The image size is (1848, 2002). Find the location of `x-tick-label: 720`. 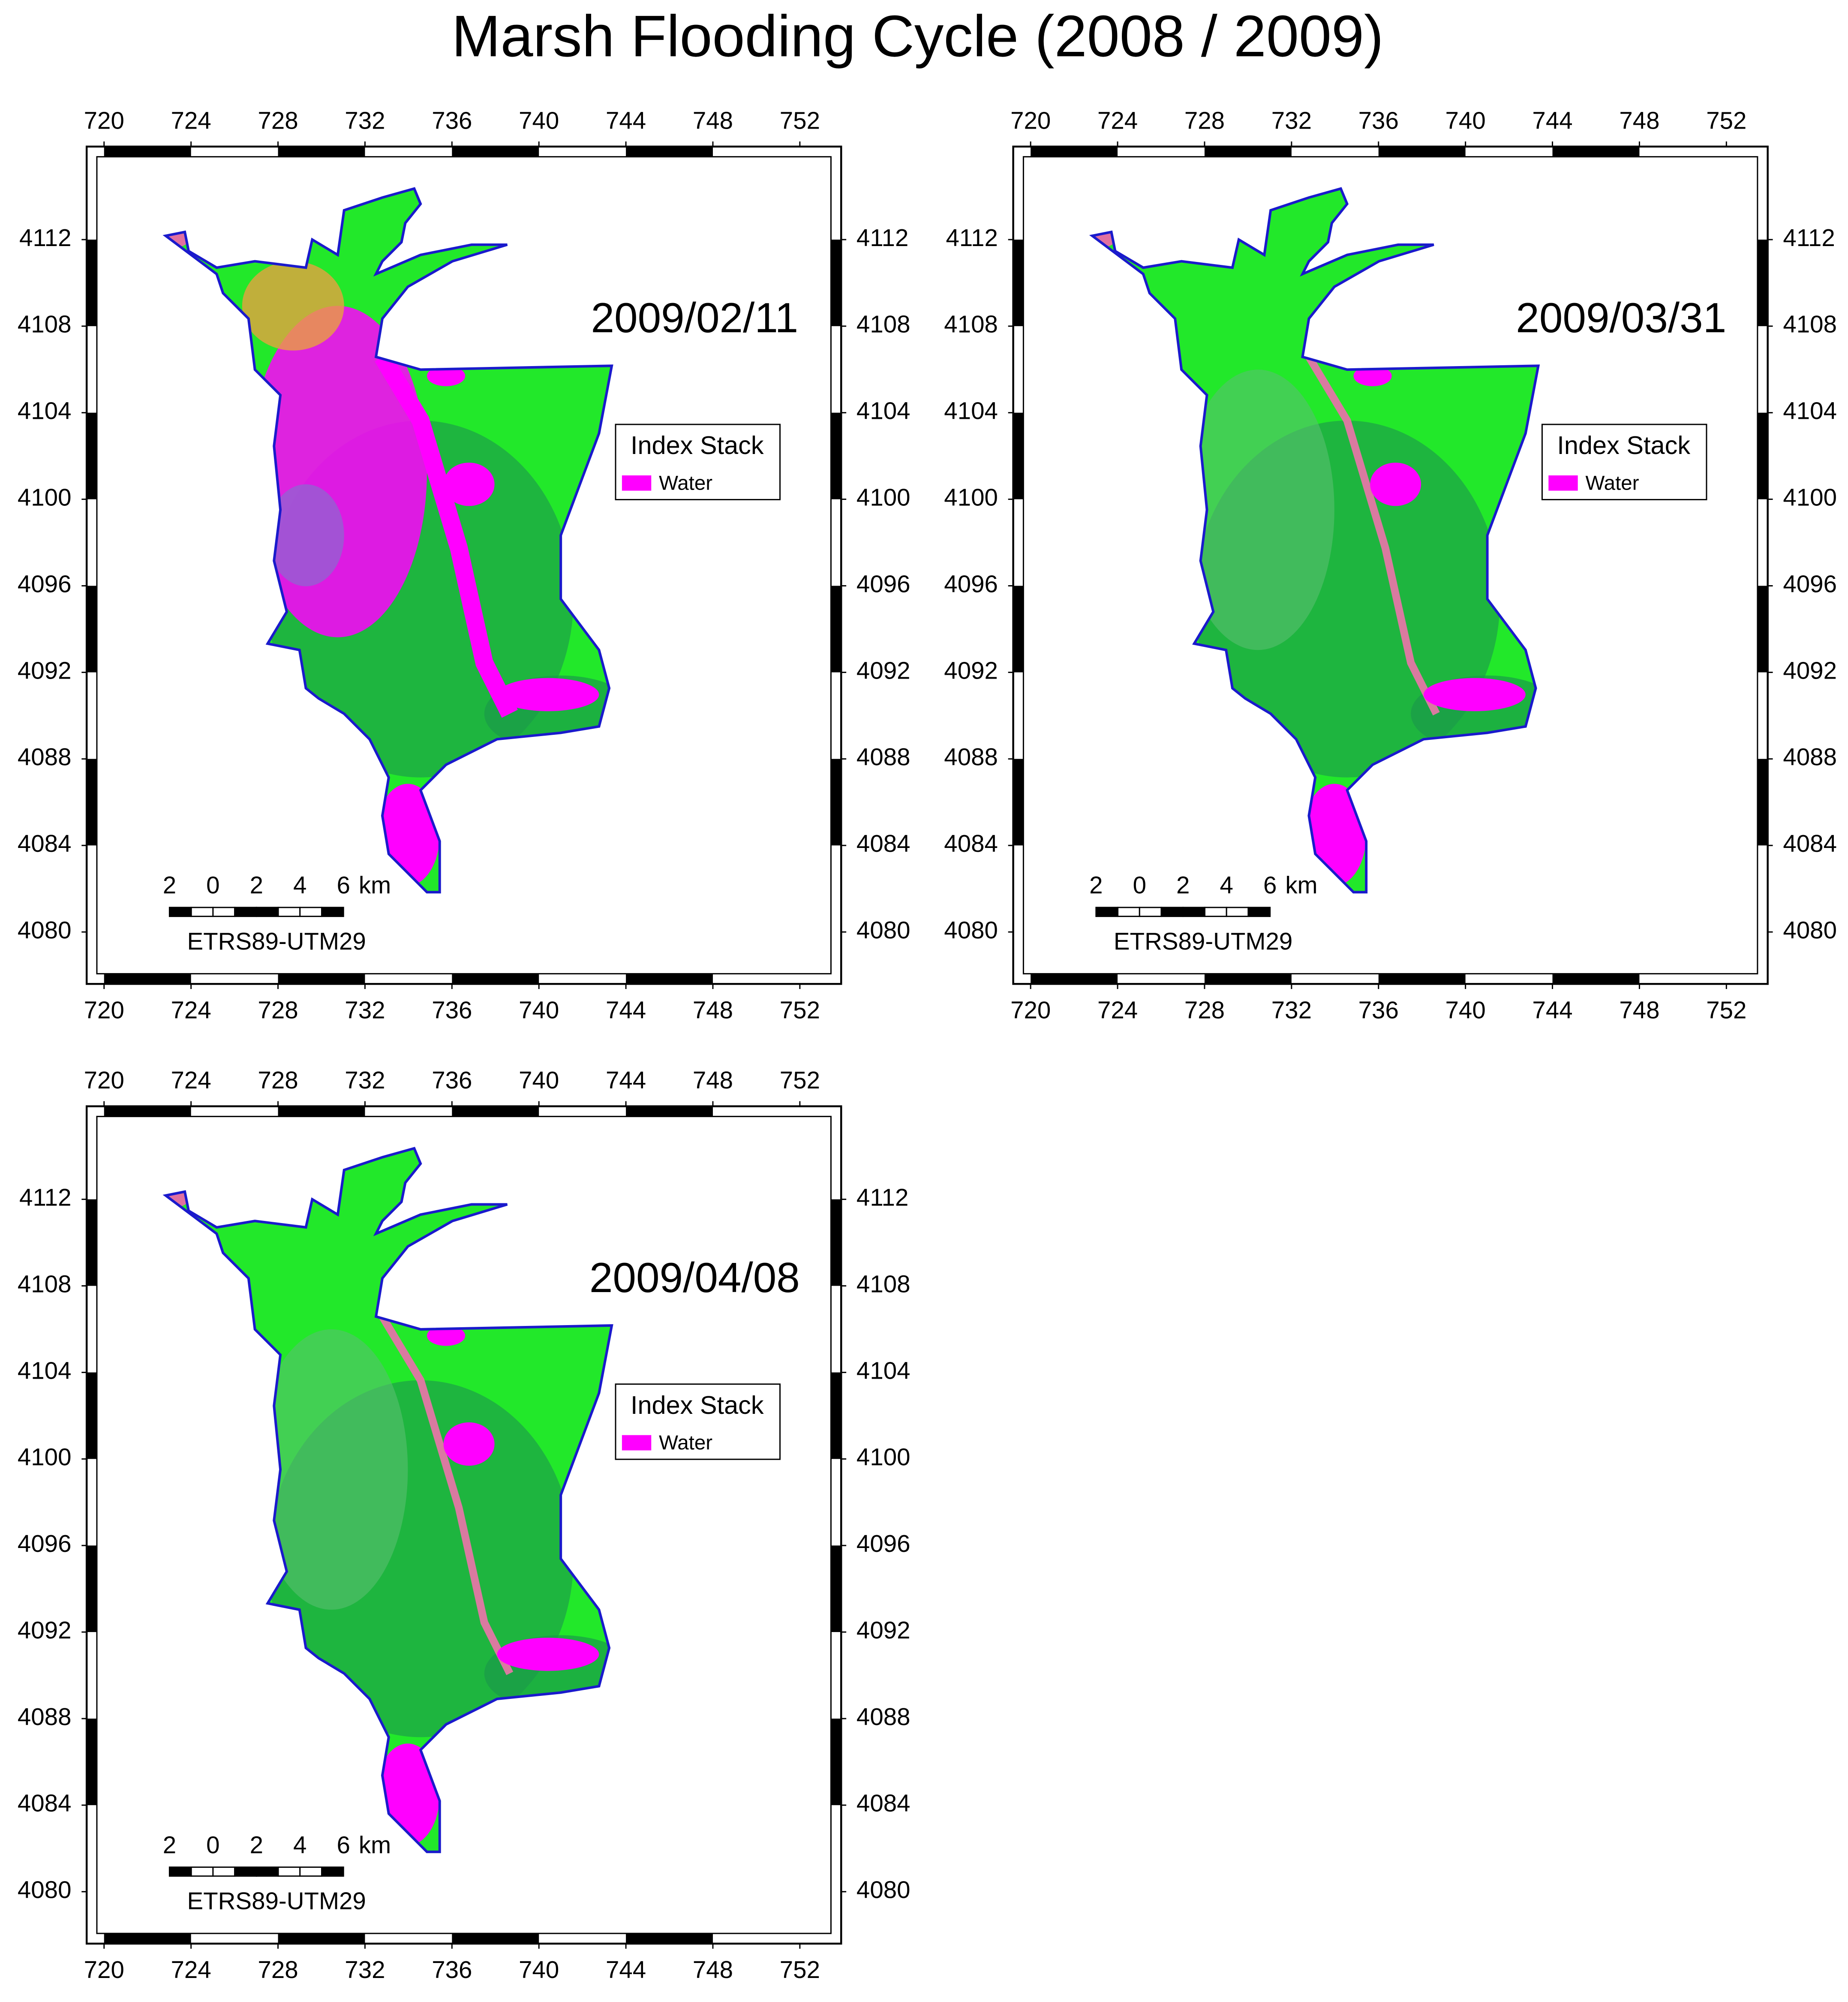

x-tick-label: 720 is located at coordinates (104, 1009).